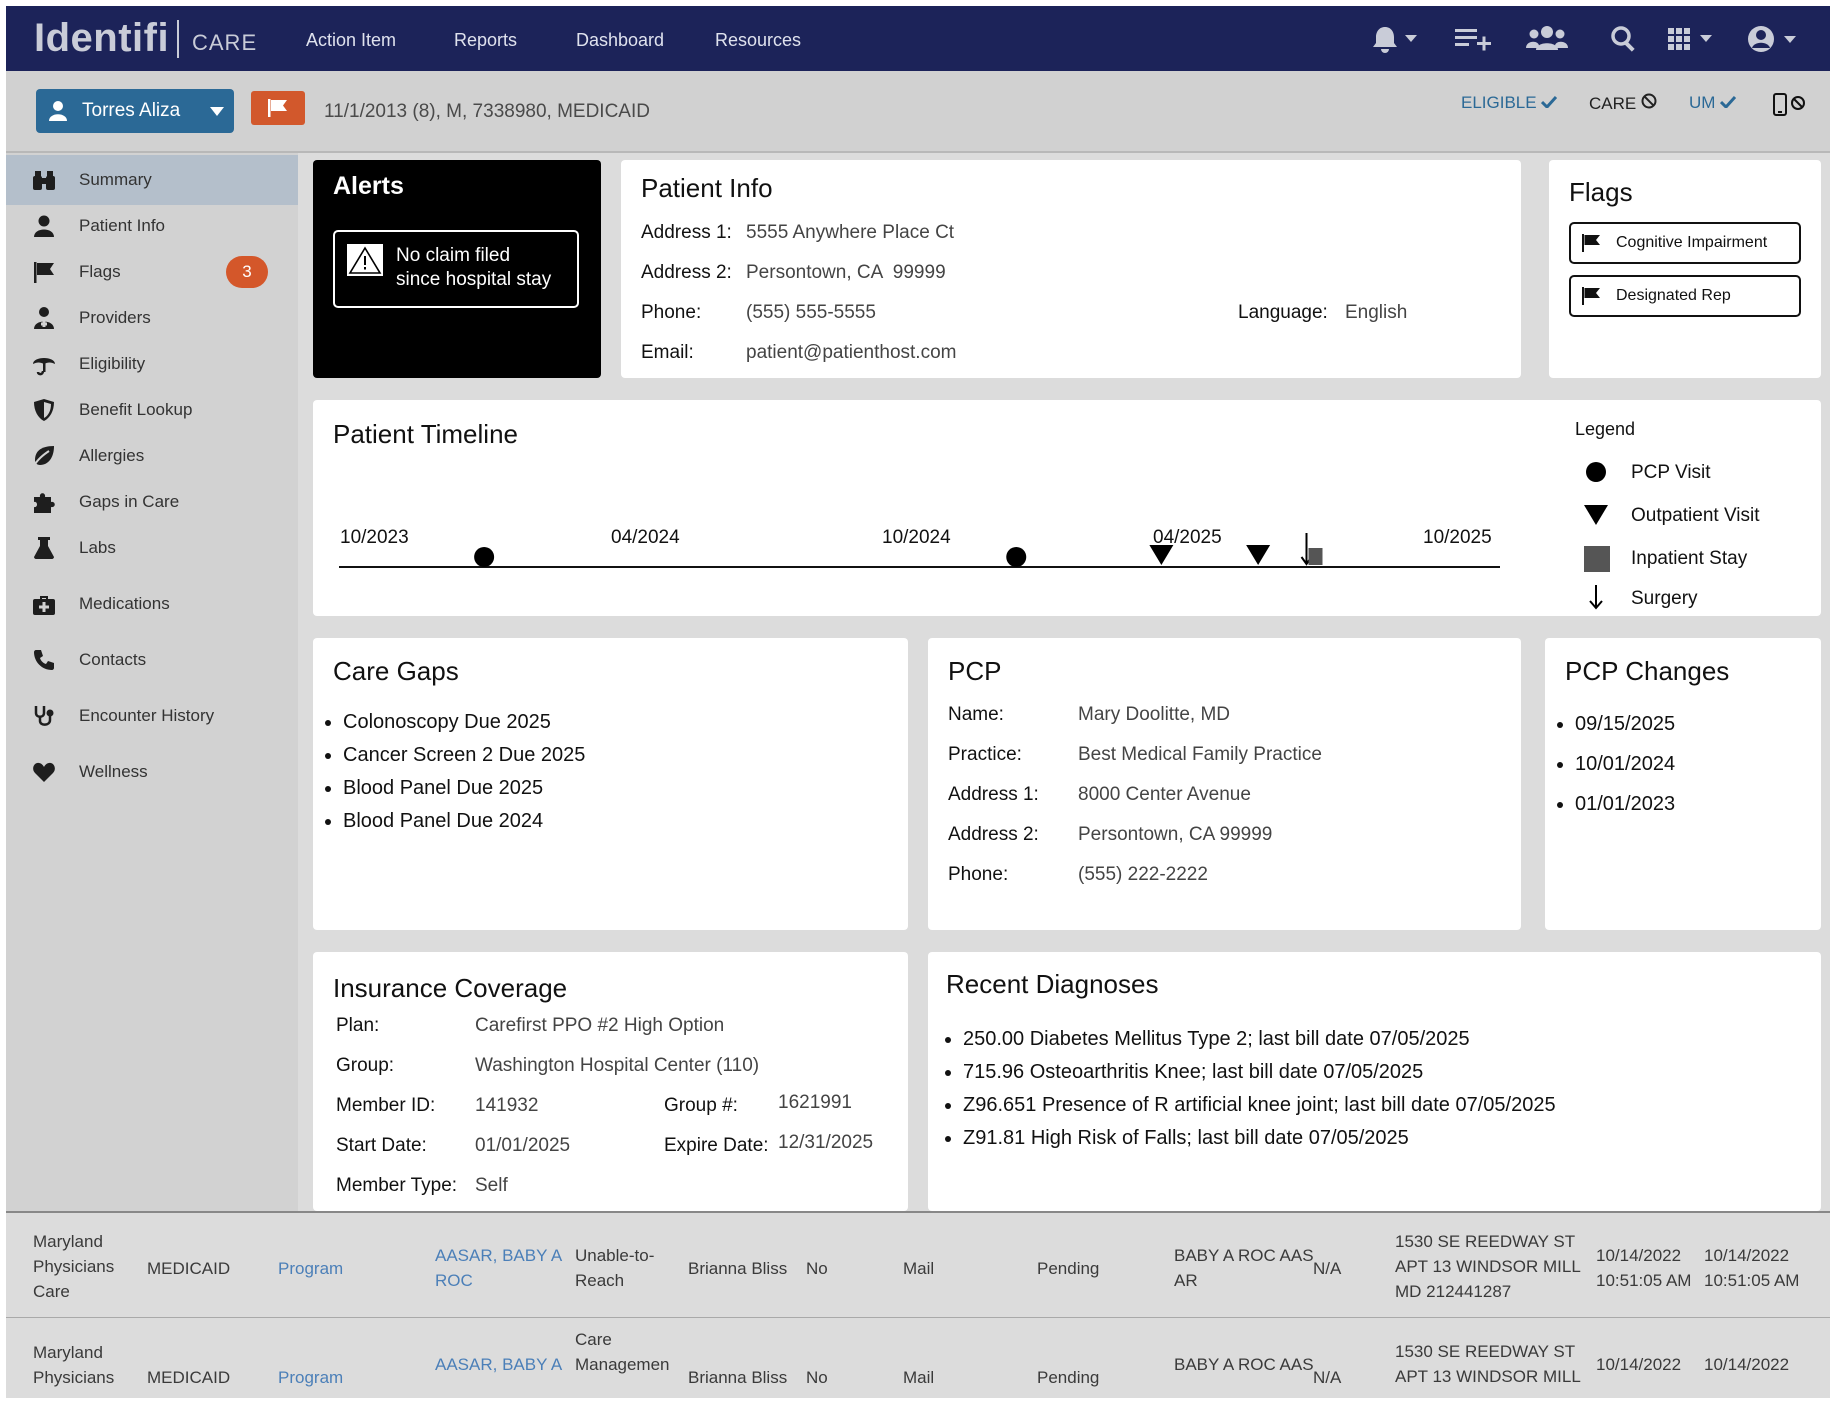 The image size is (1835, 1404). Describe the element at coordinates (44, 318) in the screenshot. I see `doctor-icon` at that location.